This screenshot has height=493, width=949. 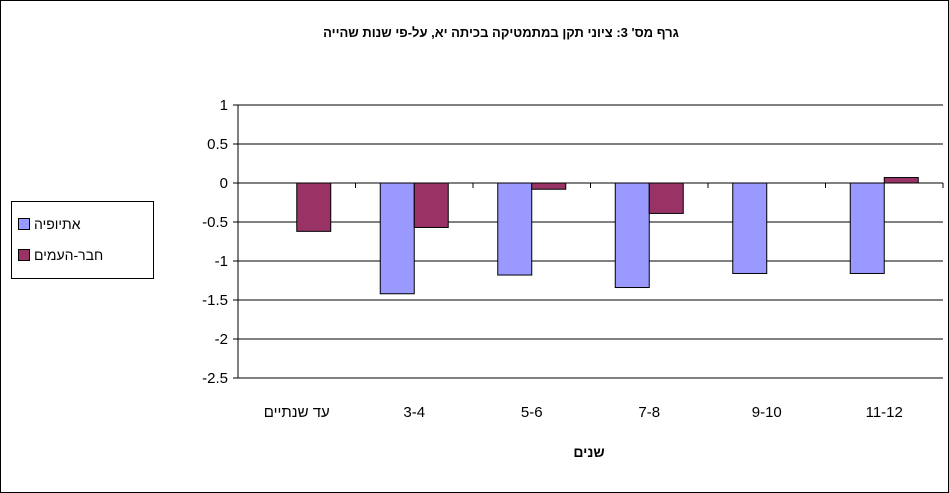 I want to click on x-tick-label: 11-12, so click(x=884, y=412).